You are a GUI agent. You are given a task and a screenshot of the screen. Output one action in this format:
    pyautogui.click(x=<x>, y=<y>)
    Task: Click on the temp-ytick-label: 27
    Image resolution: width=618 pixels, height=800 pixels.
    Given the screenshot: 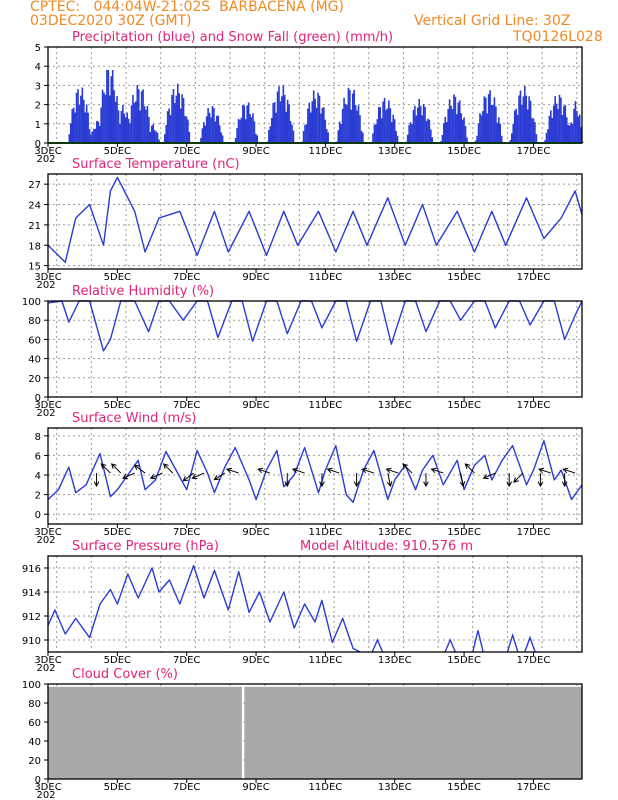 What is the action you would take?
    pyautogui.click(x=34, y=185)
    